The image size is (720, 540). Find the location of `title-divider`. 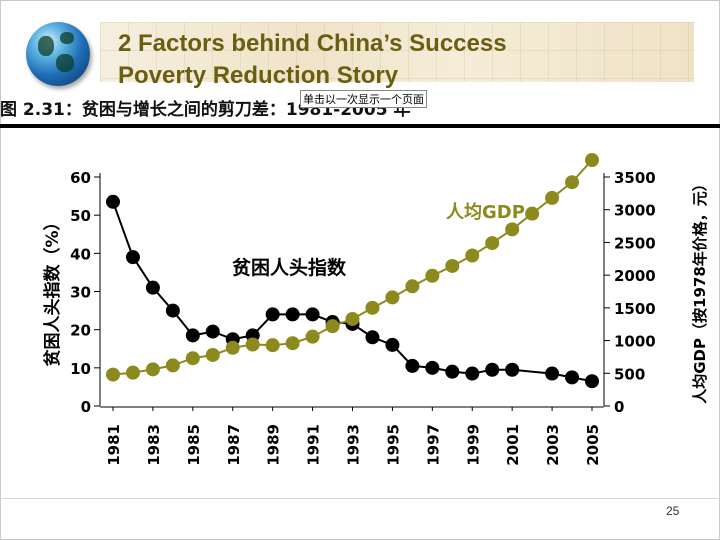

title-divider is located at coordinates (360, 126).